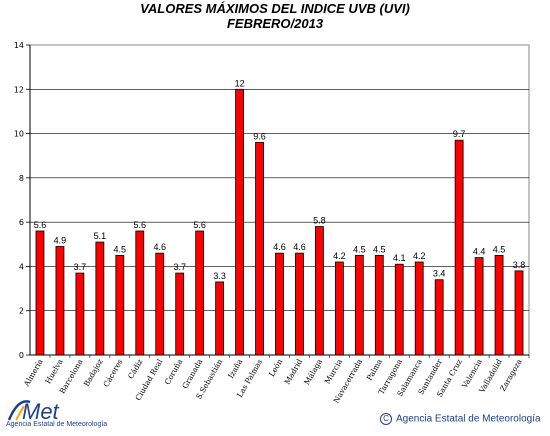 Image resolution: width=550 pixels, height=436 pixels. Describe the element at coordinates (379, 249) in the screenshot. I see `data-label-17: 4.5` at that location.